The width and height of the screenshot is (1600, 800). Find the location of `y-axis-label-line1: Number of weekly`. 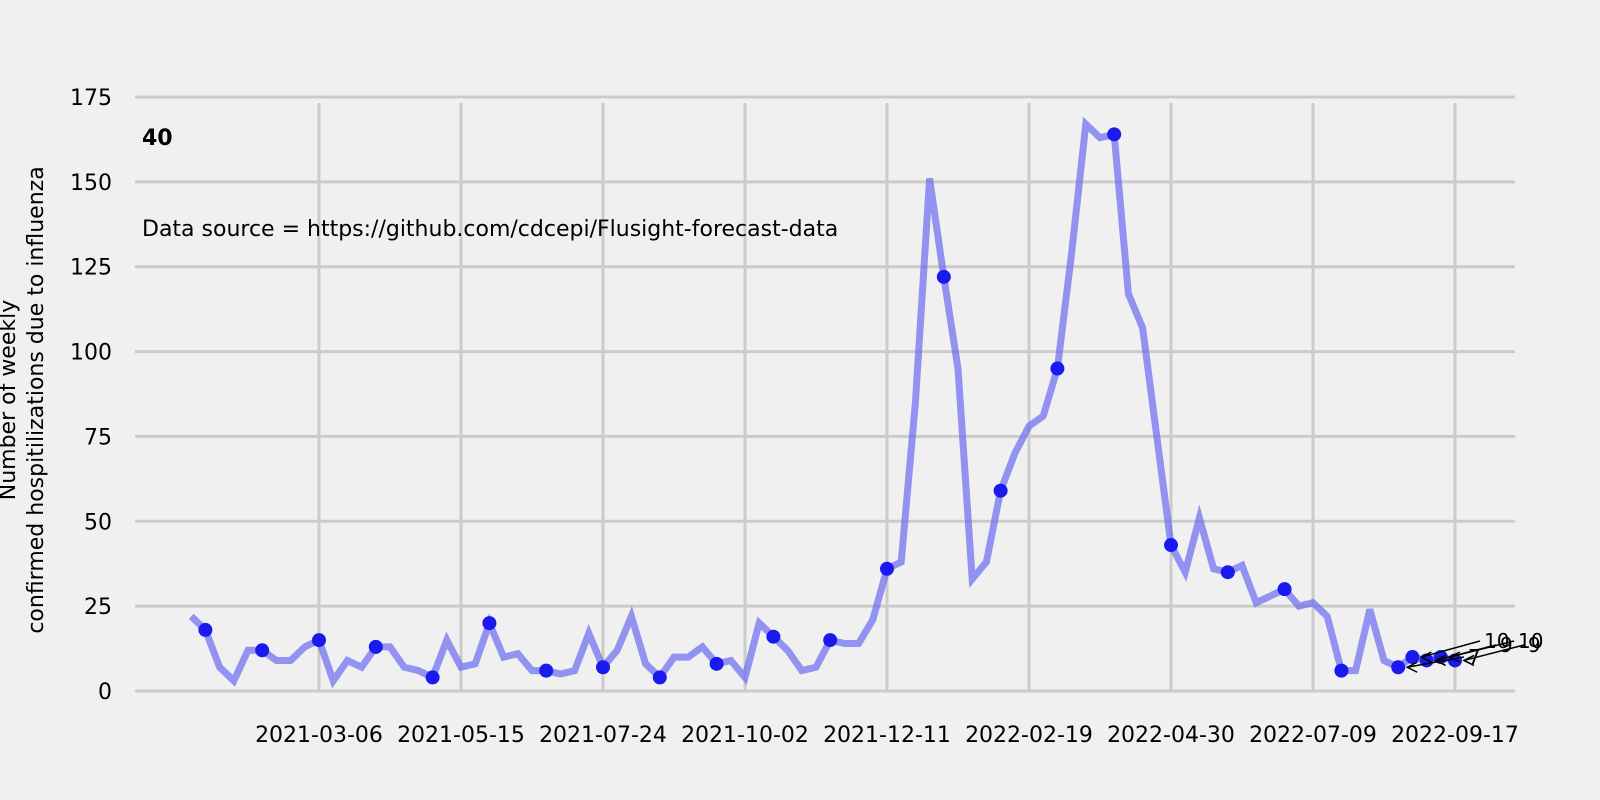

y-axis-label-line1: Number of weekly is located at coordinates (10, 400).